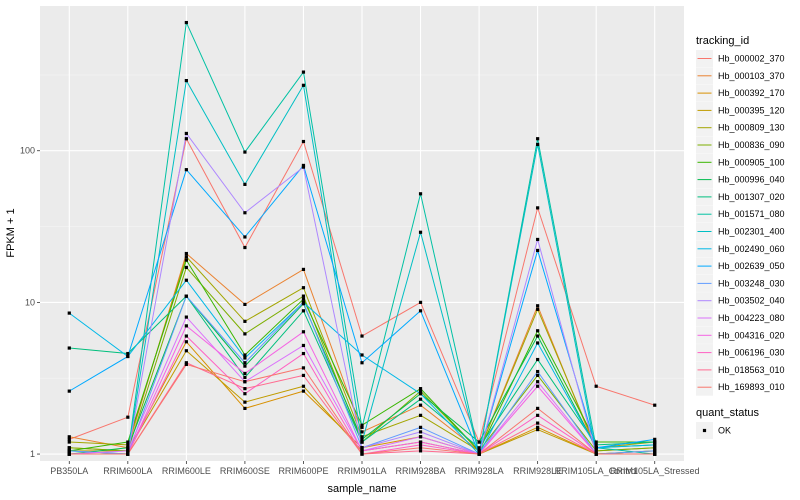 The height and width of the screenshot is (500, 800). I want to click on legend-label: Hb_000103_370, so click(751, 76).